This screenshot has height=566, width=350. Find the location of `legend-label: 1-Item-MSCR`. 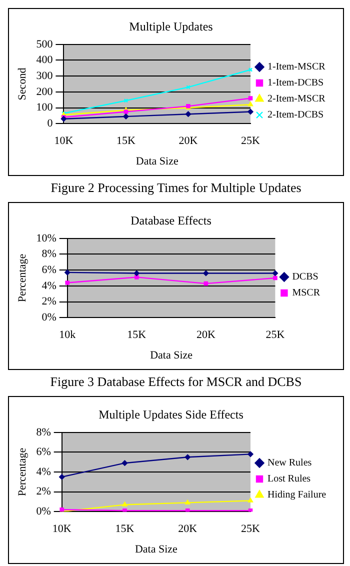

legend-label: 1-Item-MSCR is located at coordinates (297, 67).